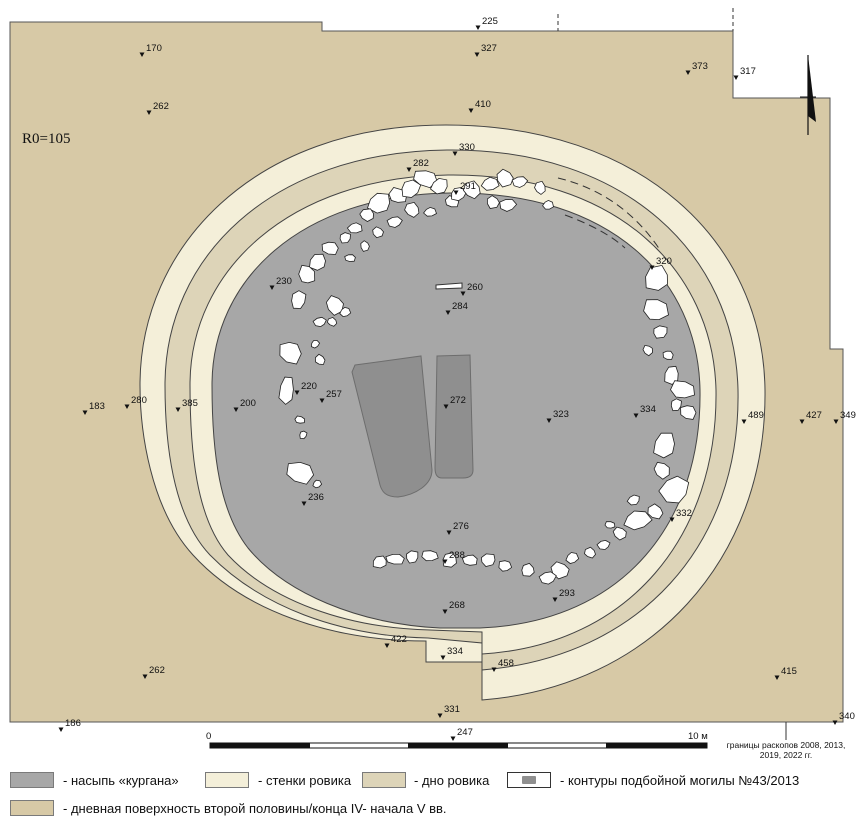  What do you see at coordinates (698, 736) in the screenshot?
I see `scale-end-label: 10 м` at bounding box center [698, 736].